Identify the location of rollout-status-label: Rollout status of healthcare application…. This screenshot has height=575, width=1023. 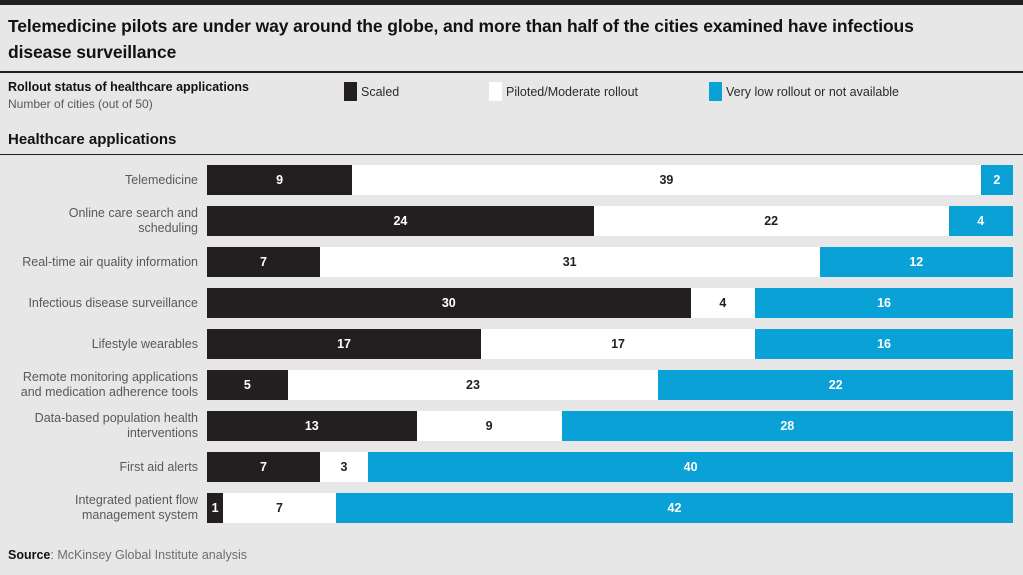
(129, 87).